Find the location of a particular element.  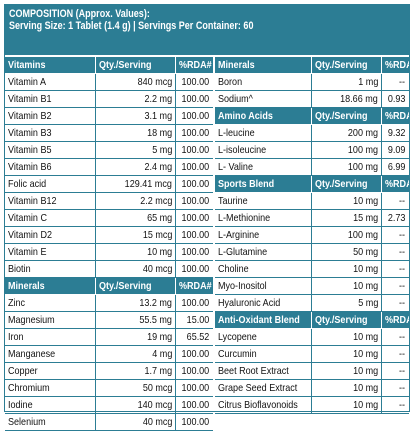

section-header: Sports Blend Qty./Serving %RDA# is located at coordinates (312, 184).